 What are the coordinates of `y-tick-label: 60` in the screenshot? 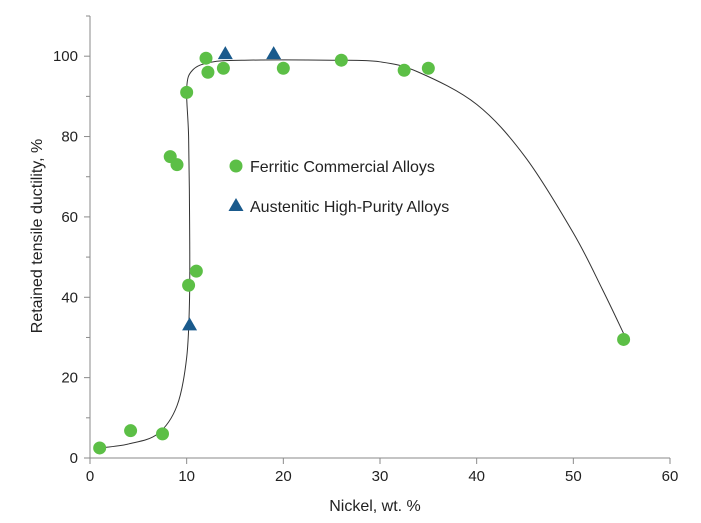 It's located at (69, 217).